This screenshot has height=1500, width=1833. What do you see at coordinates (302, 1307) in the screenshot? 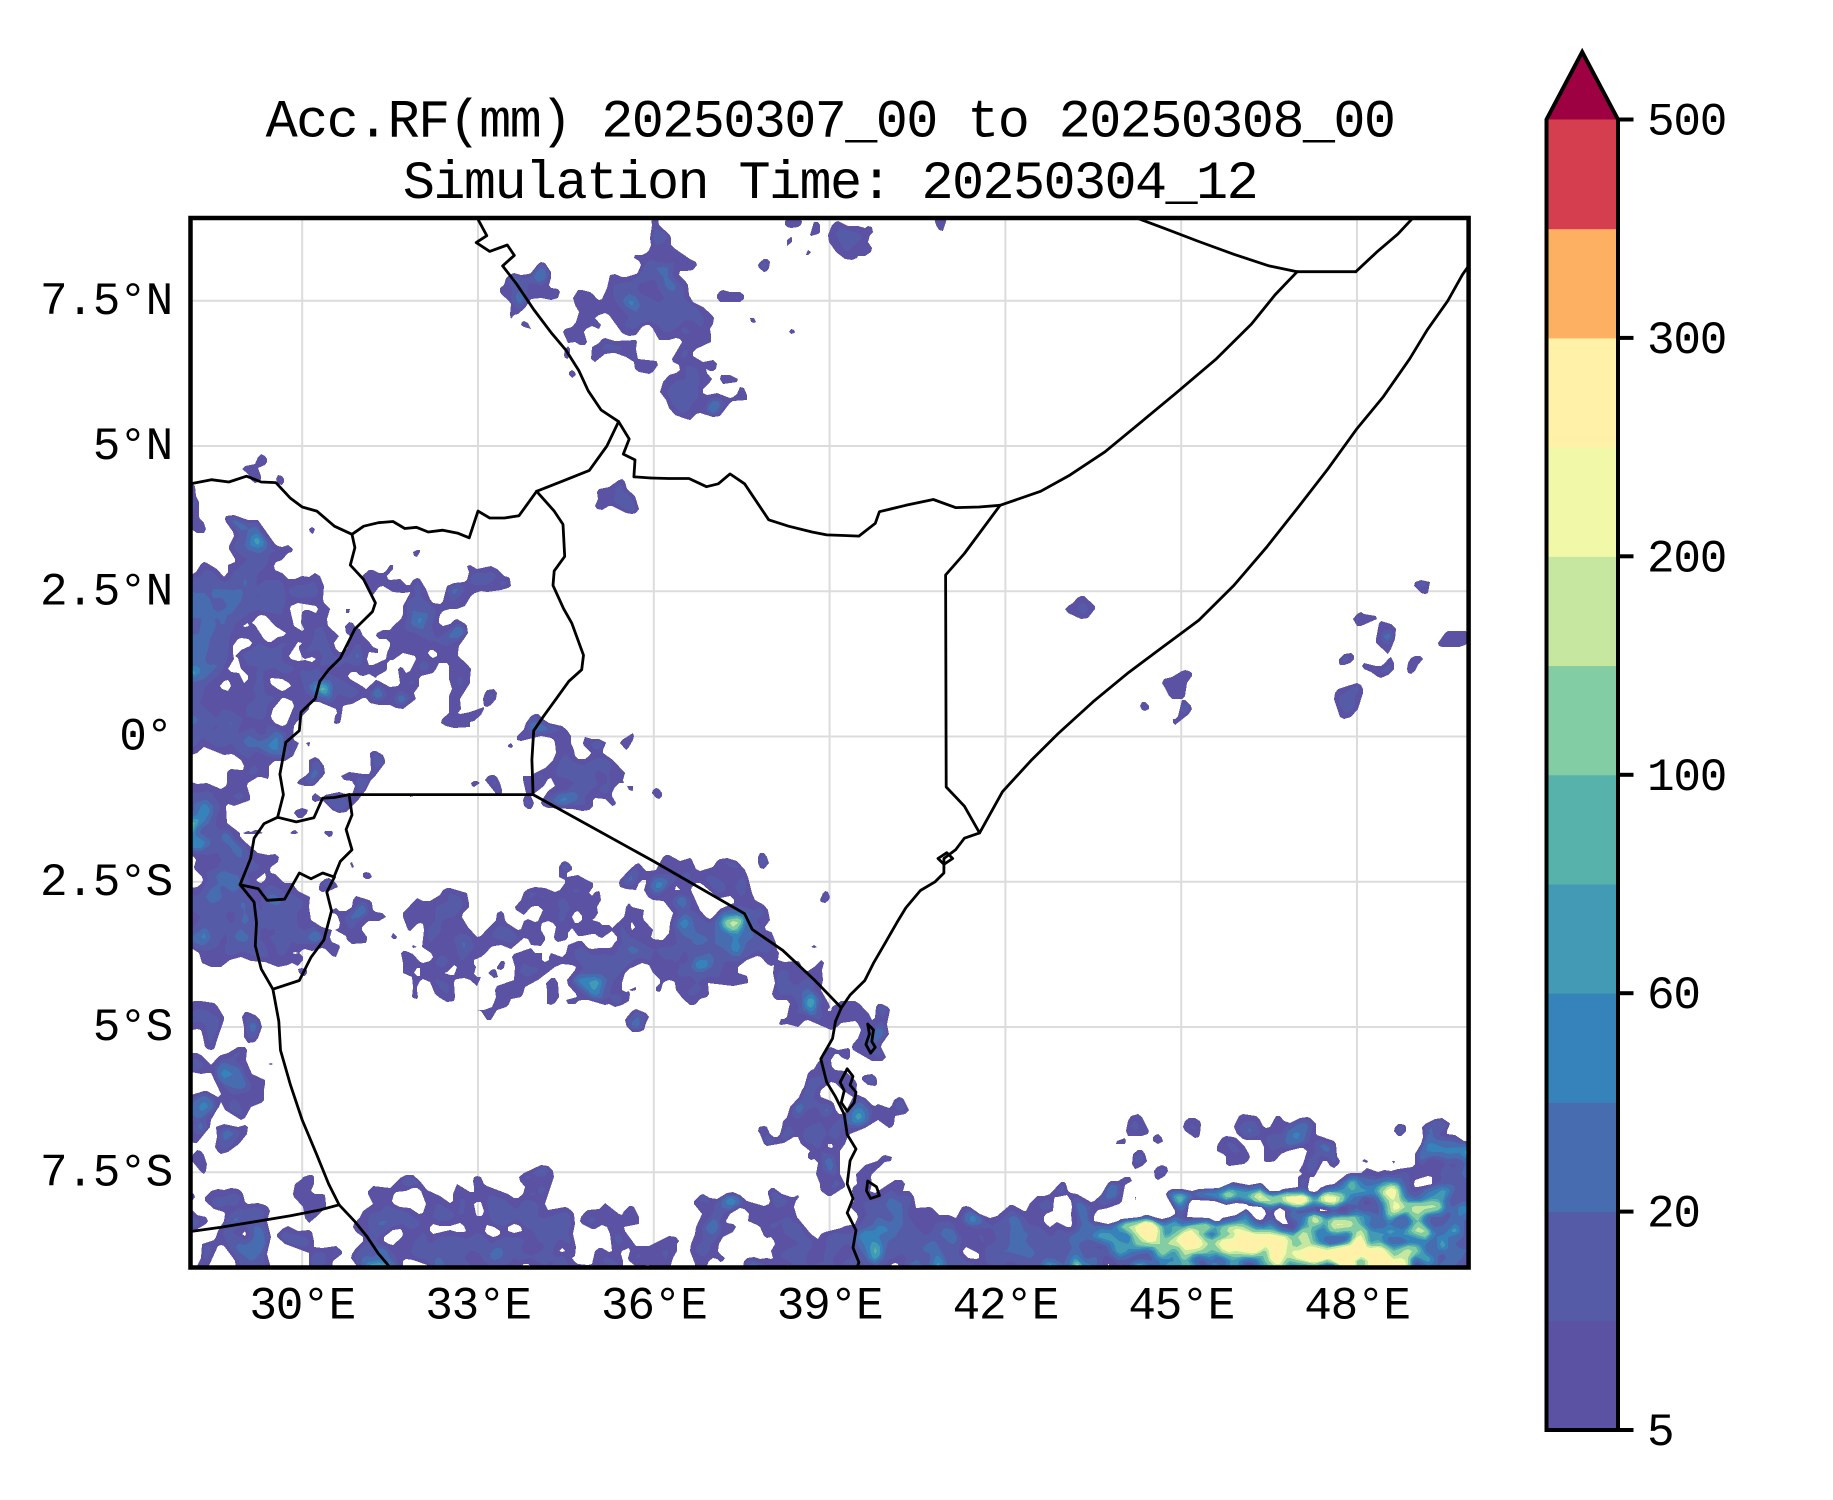
I see `svg-text: 30°E` at bounding box center [302, 1307].